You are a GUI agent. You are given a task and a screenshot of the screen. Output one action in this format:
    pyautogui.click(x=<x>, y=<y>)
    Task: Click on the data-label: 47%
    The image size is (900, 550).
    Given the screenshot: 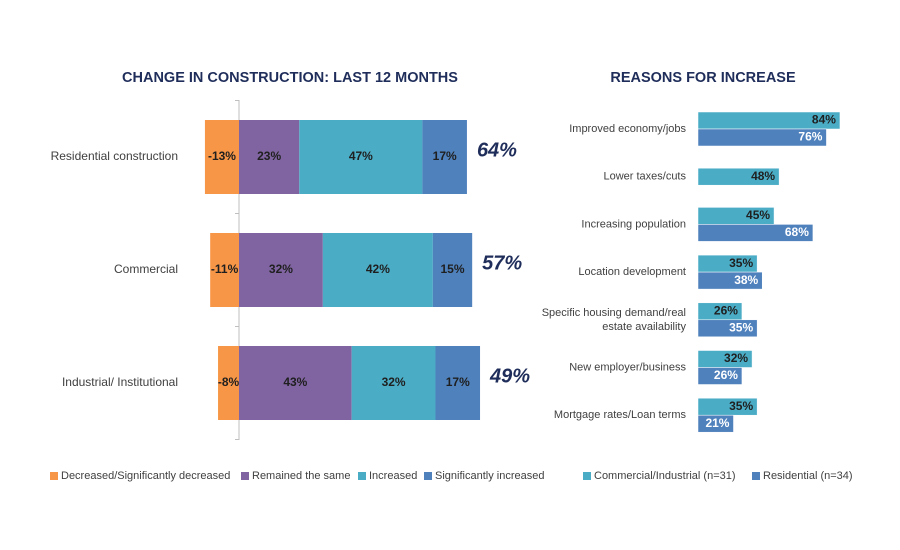 What is the action you would take?
    pyautogui.click(x=361, y=156)
    